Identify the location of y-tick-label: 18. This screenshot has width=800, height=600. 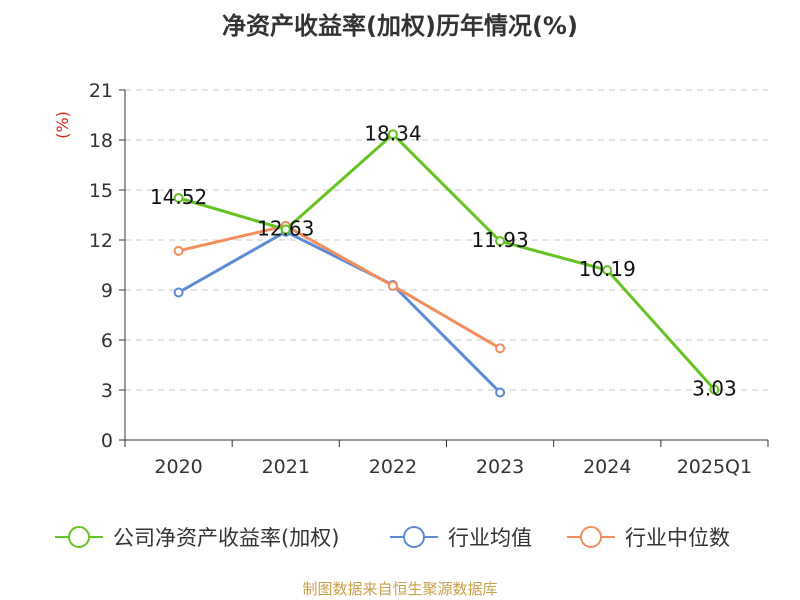
(101, 141).